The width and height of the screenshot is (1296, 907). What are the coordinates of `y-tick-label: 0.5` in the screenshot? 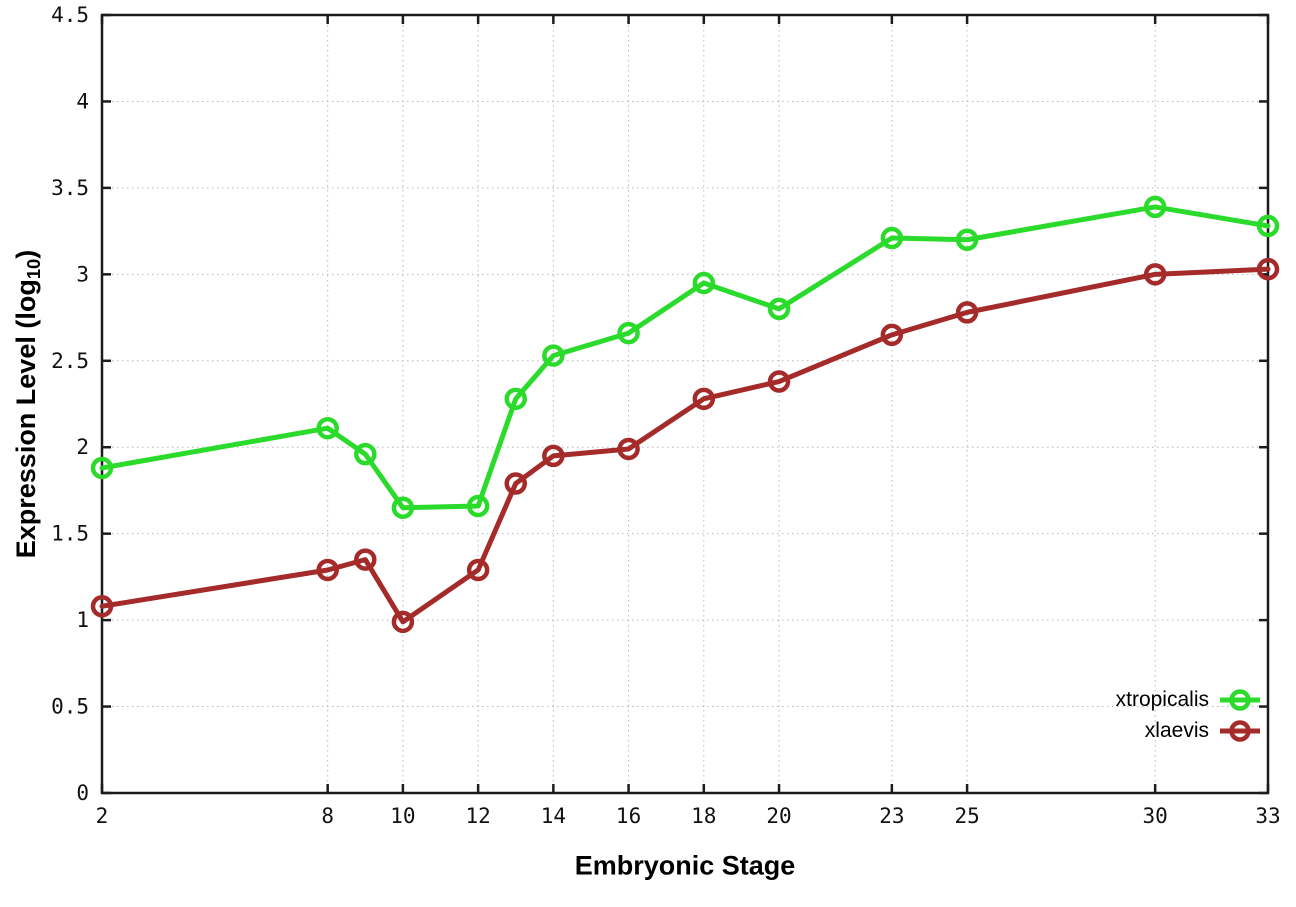 It's located at (70, 707).